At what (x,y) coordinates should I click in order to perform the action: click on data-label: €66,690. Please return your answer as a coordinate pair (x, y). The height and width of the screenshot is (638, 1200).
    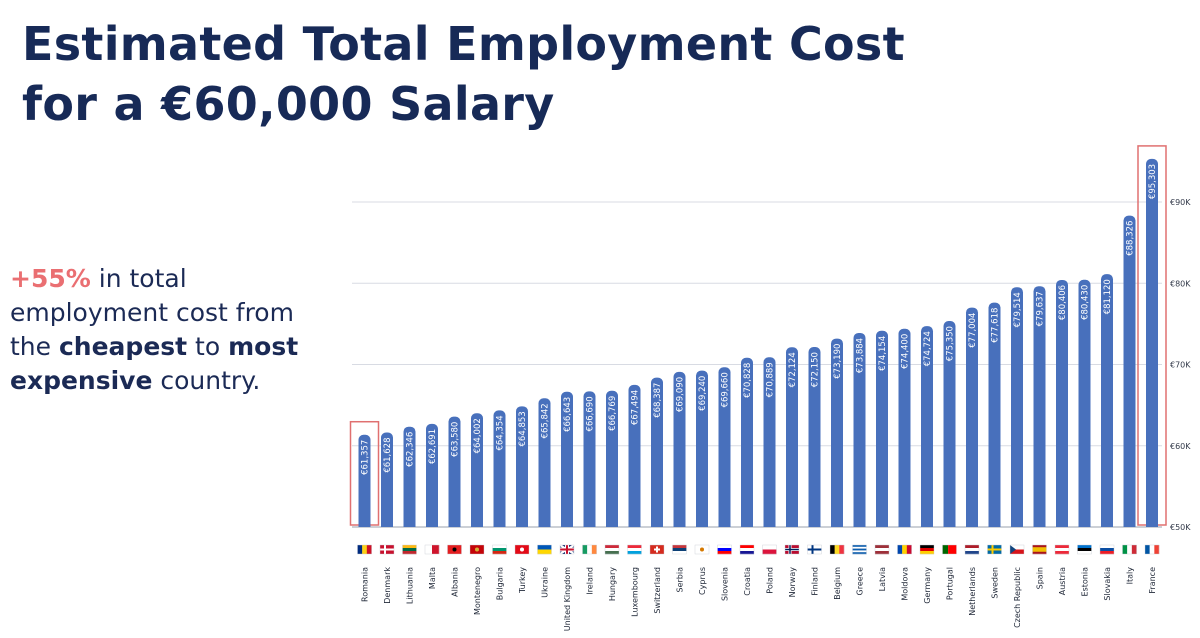
    Looking at the image, I should click on (591, 413).